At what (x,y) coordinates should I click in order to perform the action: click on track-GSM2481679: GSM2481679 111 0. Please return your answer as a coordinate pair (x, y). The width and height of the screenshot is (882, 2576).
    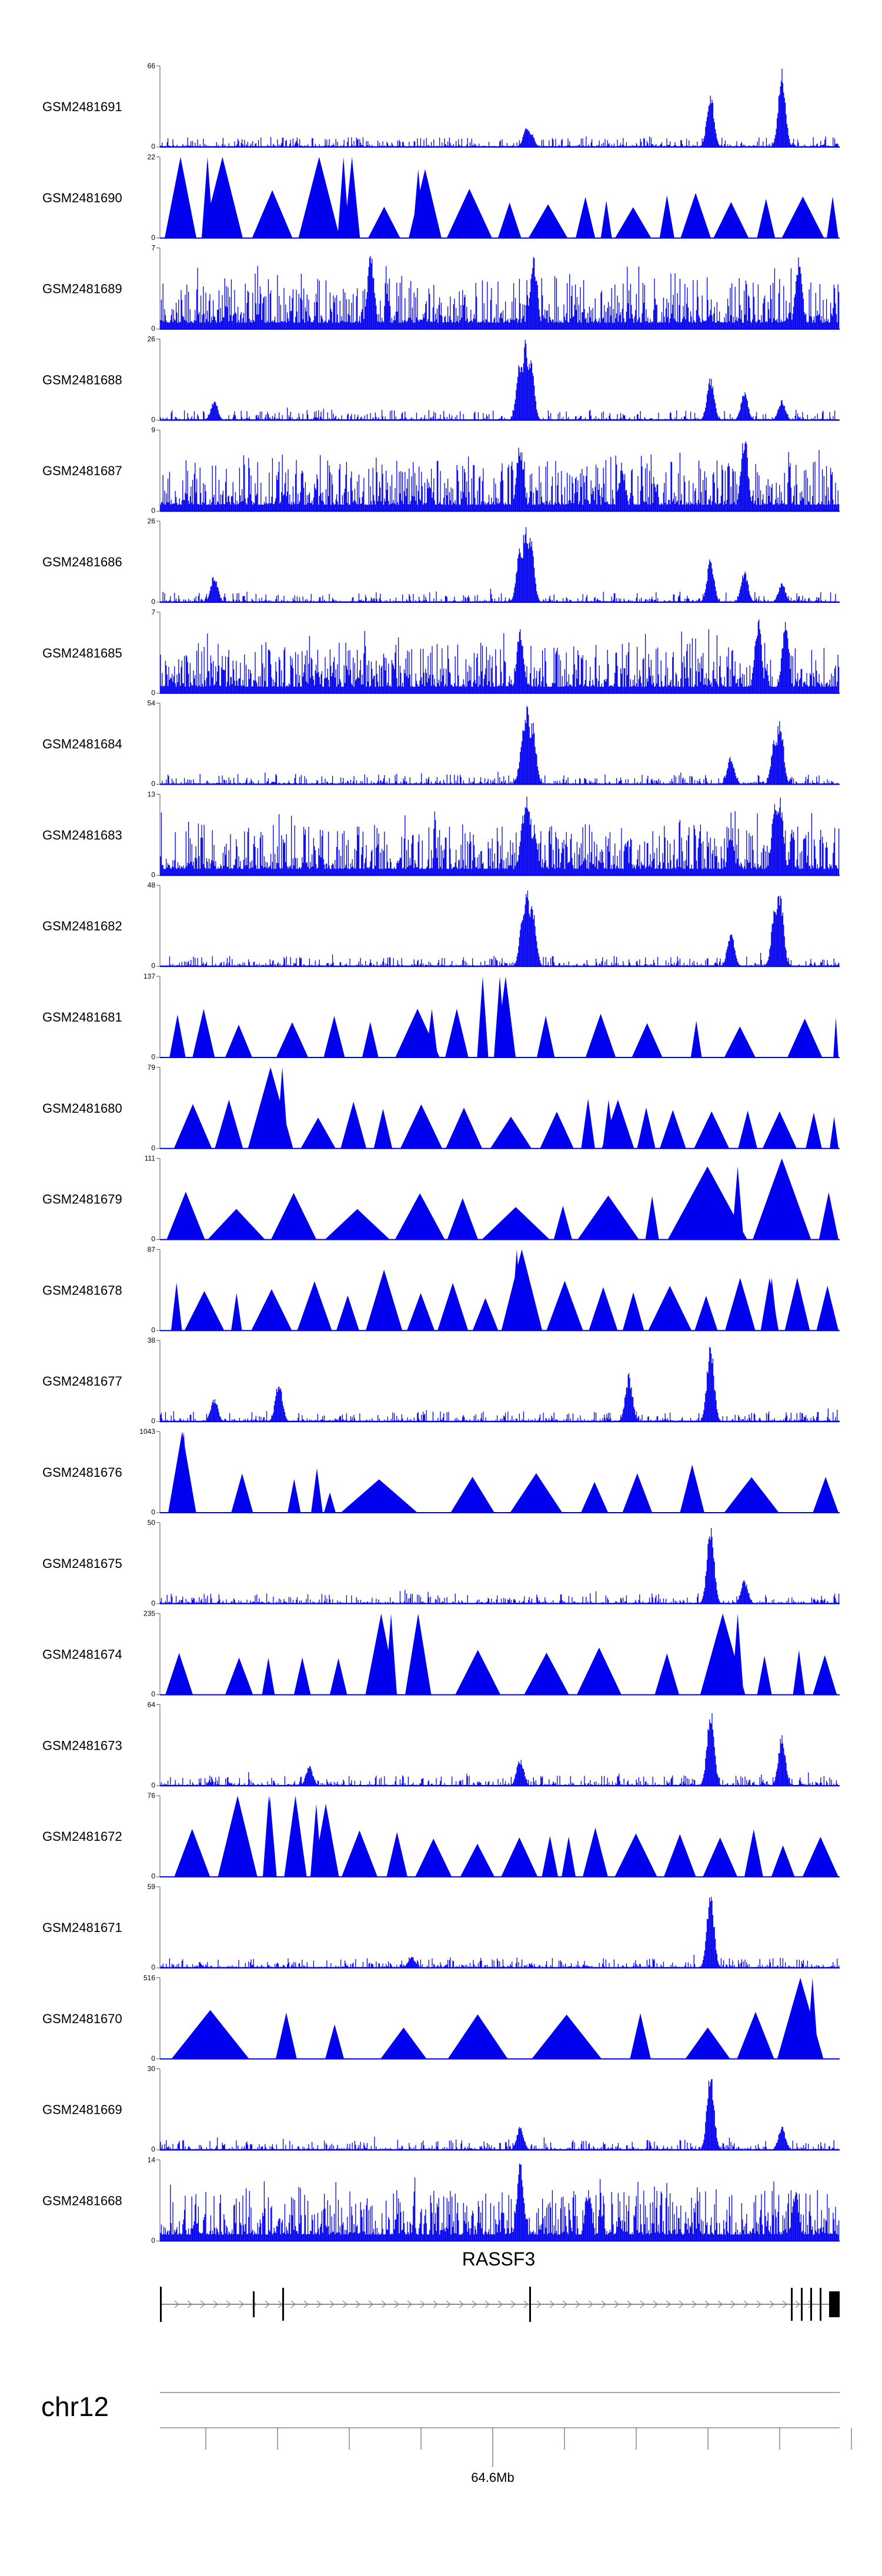
    Looking at the image, I should click on (441, 1198).